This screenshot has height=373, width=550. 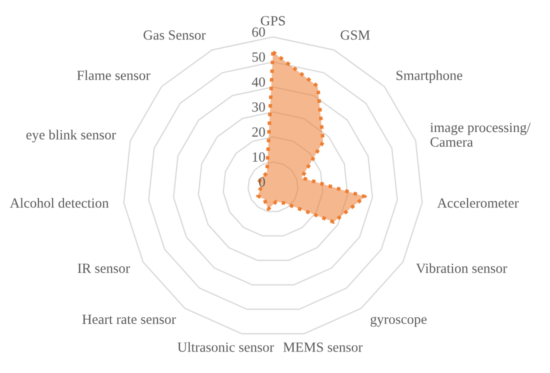 What do you see at coordinates (258, 32) in the screenshot?
I see `y-tick-label: 60` at bounding box center [258, 32].